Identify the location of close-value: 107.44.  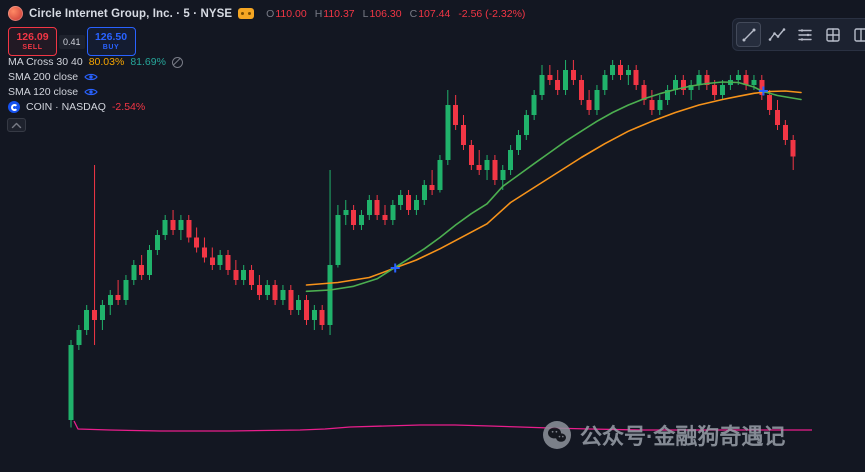
(434, 13).